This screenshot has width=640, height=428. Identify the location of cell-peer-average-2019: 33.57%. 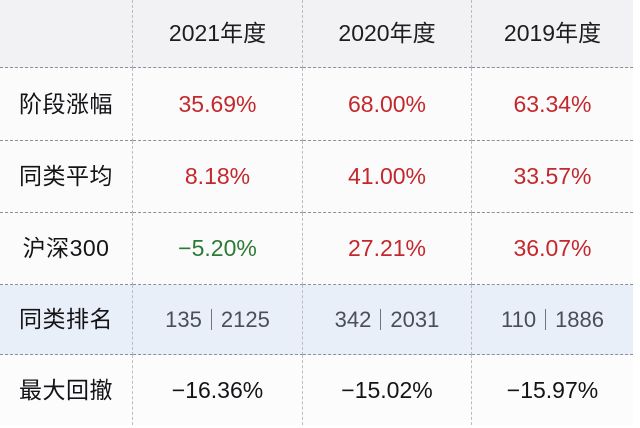
(552, 177).